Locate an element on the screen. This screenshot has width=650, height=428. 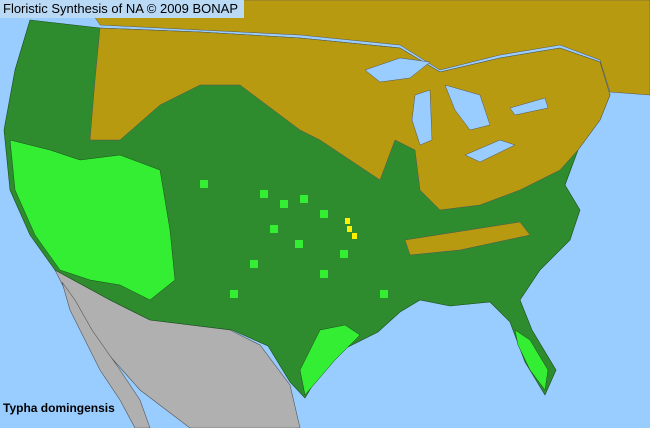
texas-coast-present-counties is located at coordinates (330, 360).